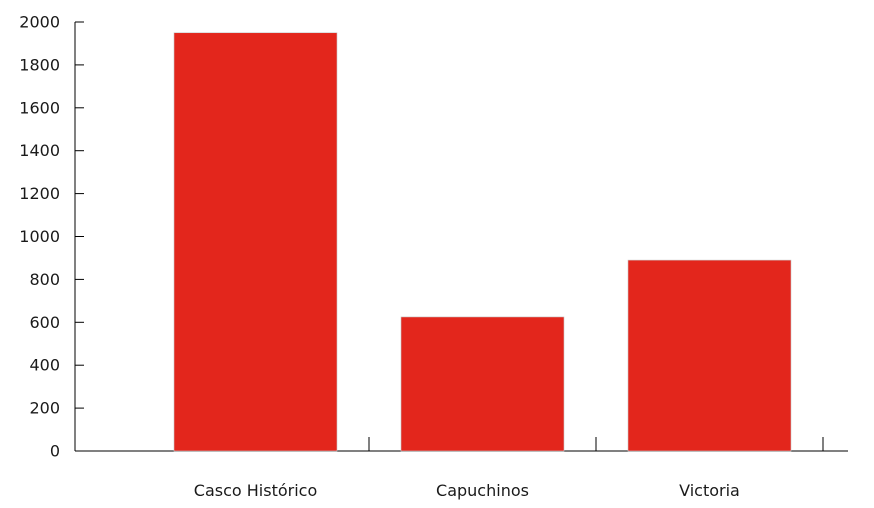 The image size is (874, 508). What do you see at coordinates (55, 451) in the screenshot?
I see `y-tick-label: 0` at bounding box center [55, 451].